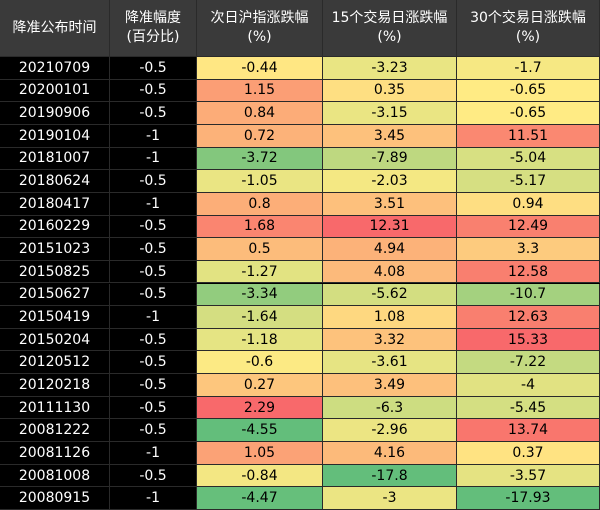  Describe the element at coordinates (260, 181) in the screenshot. I see `heat-cell: -1.05` at that location.